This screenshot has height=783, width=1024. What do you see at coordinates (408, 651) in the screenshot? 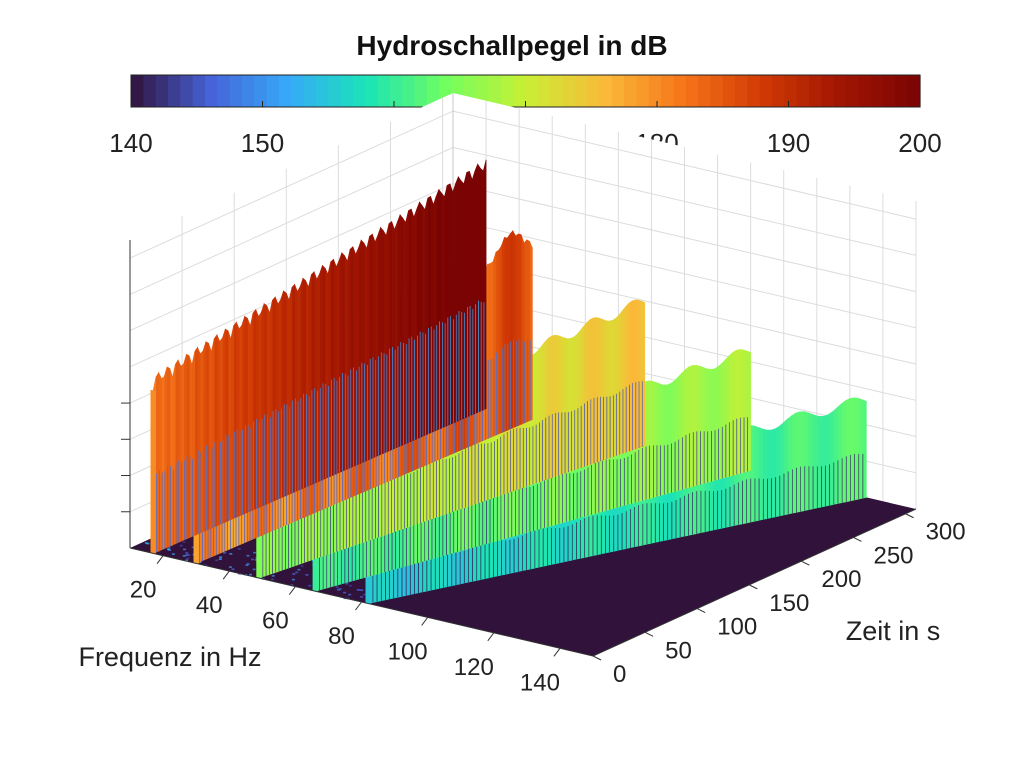
I see `x-tick-label: 100` at bounding box center [408, 651].